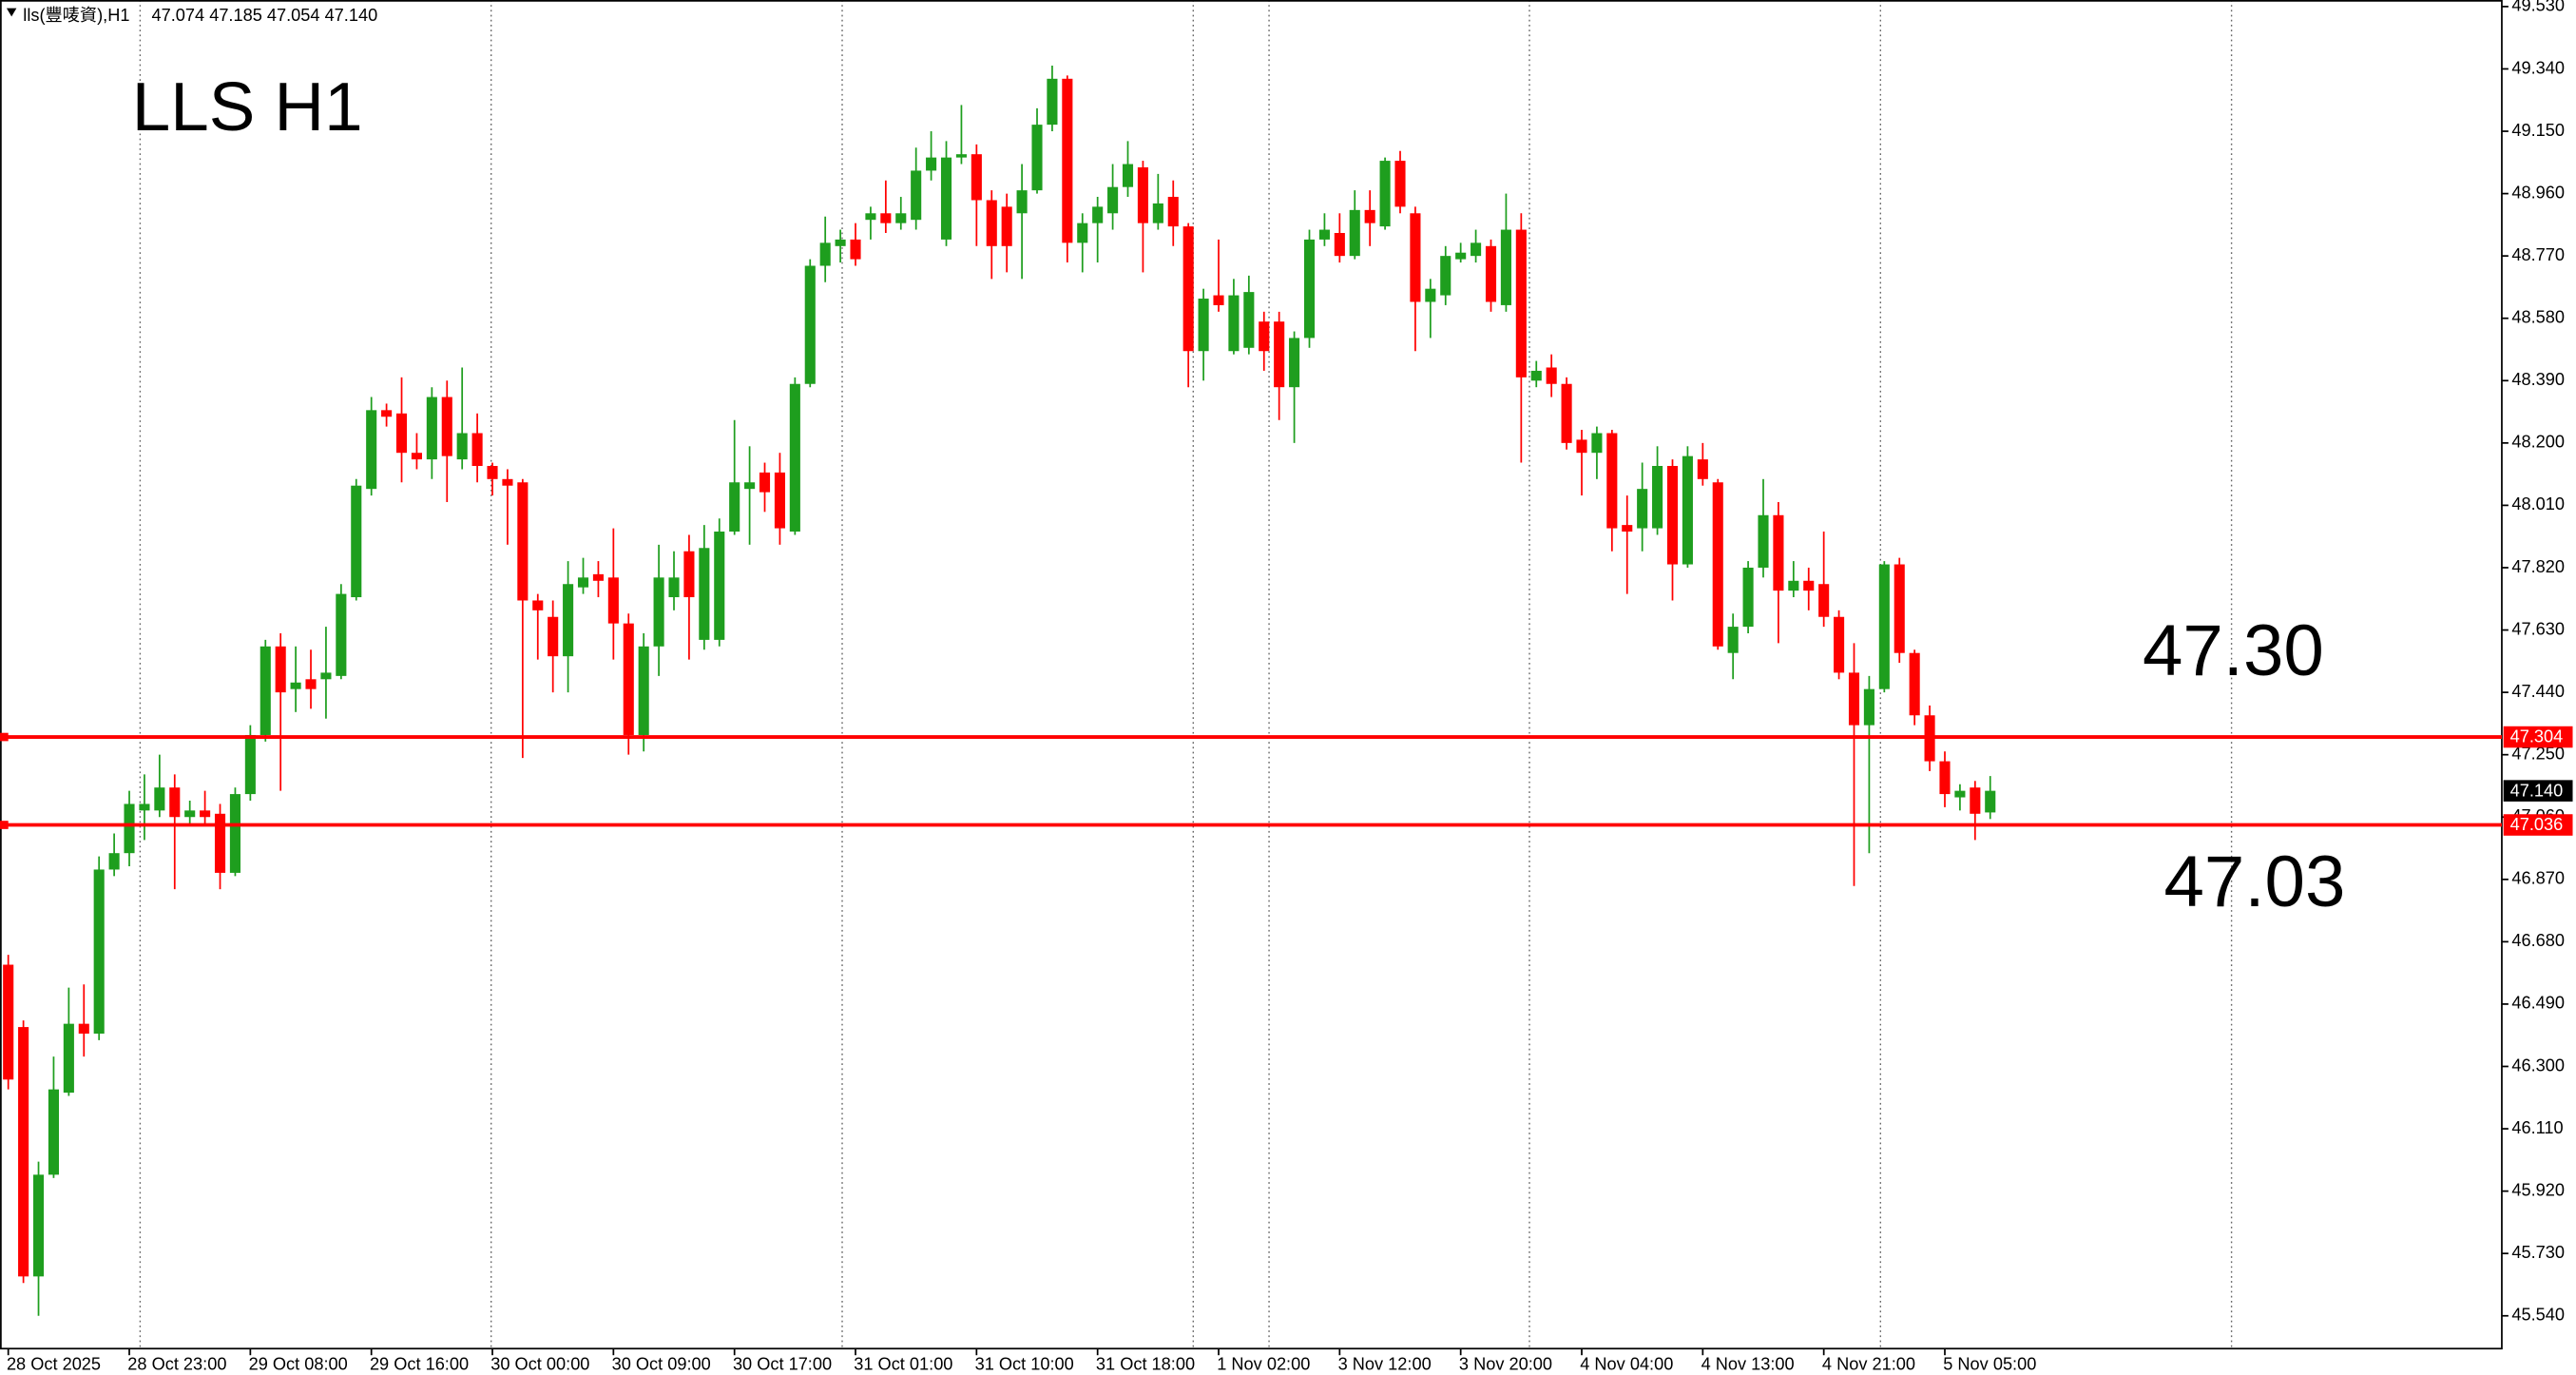 This screenshot has width=2576, height=1375. I want to click on price-label: 47.036, so click(2537, 824).